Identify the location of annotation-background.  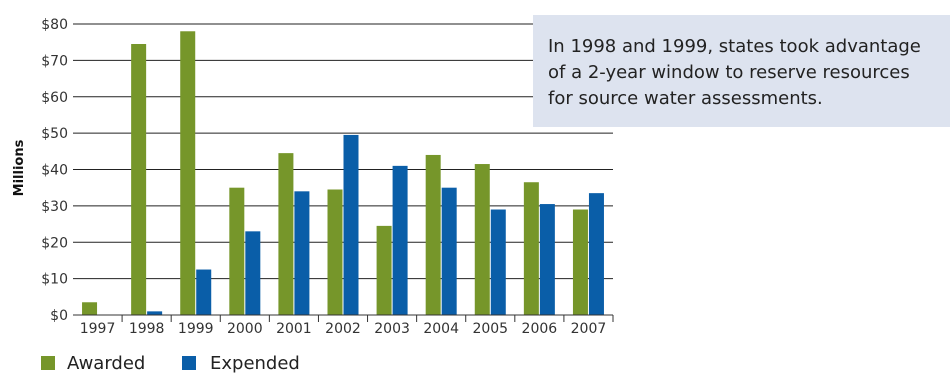
(741, 71).